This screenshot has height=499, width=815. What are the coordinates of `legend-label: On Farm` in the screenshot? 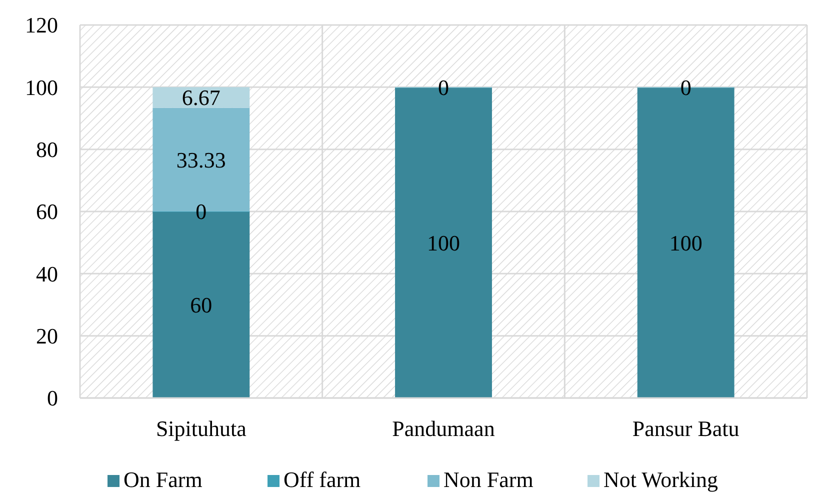 It's located at (163, 479).